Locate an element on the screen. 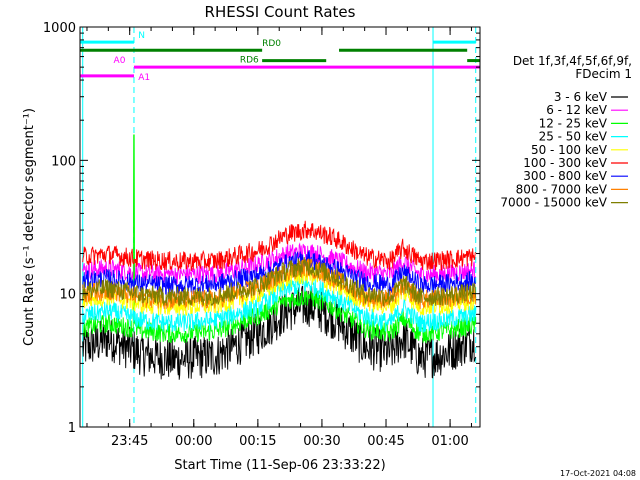  legend-label-6: 300 - 800 keV is located at coordinates (565, 176).